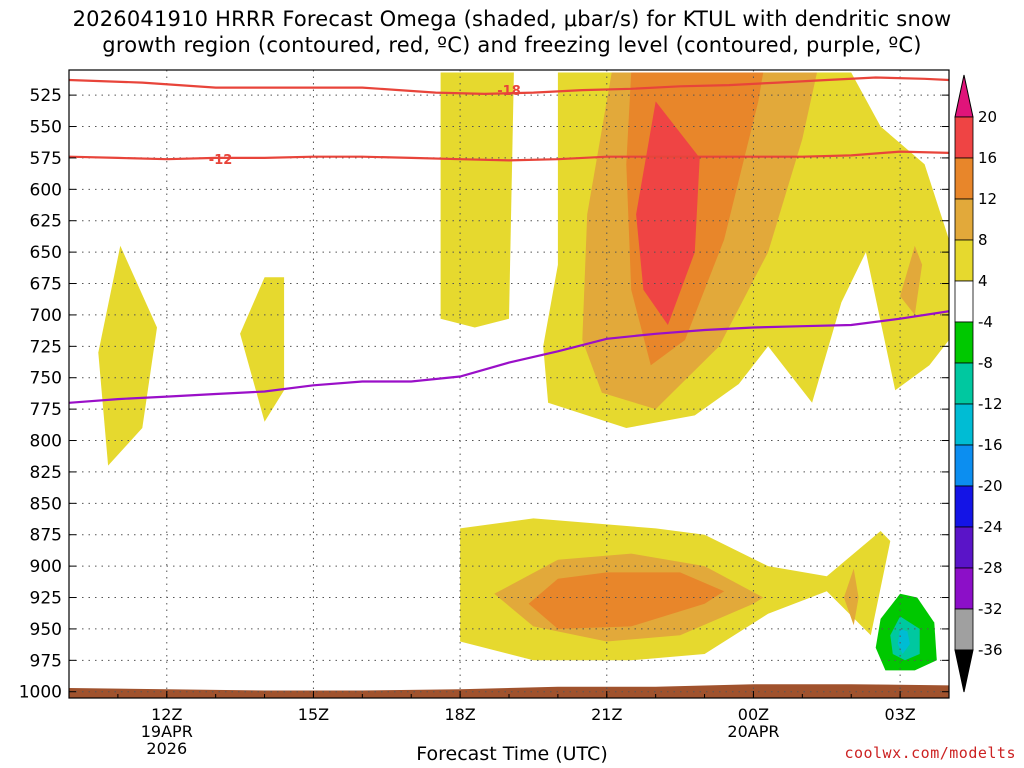  What do you see at coordinates (964, 671) in the screenshot?
I see `colorbar-bottom-arrow` at bounding box center [964, 671].